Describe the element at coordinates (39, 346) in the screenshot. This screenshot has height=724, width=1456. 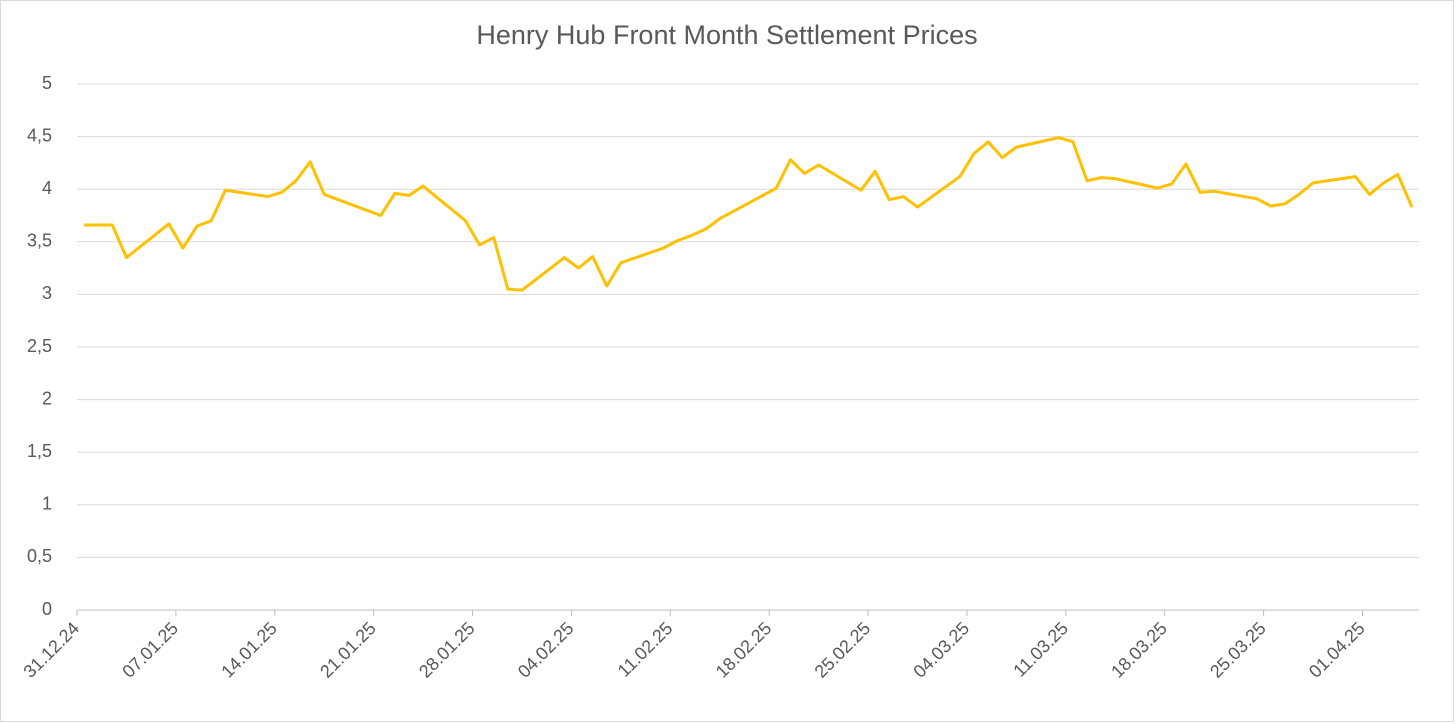
I see `y-tick-label: 2,5` at that location.